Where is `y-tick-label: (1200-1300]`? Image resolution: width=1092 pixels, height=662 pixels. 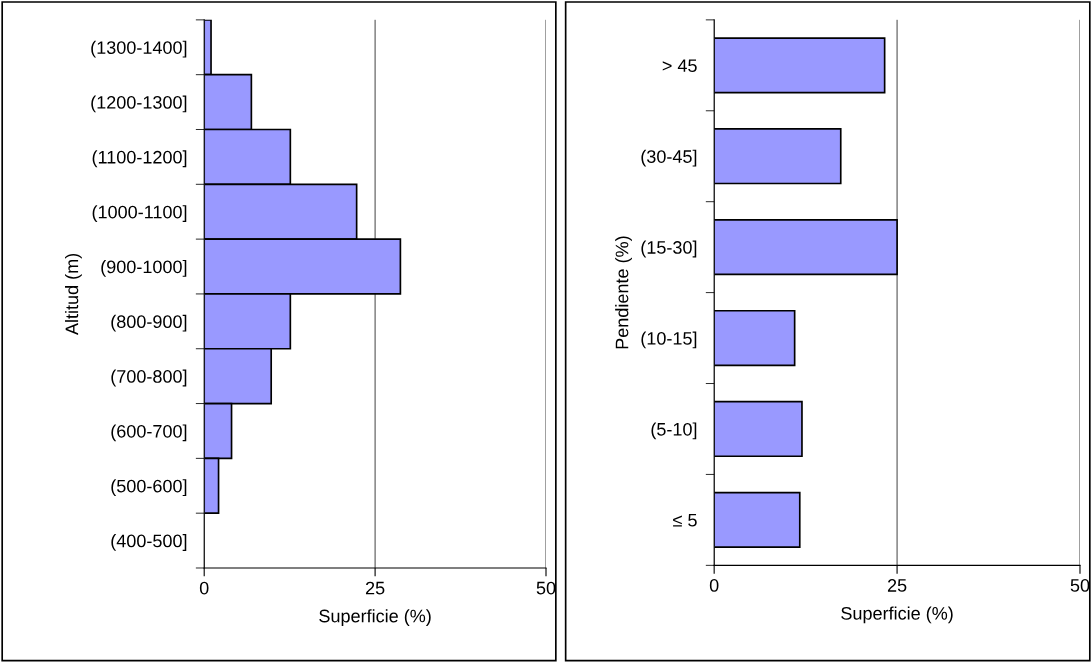
y-tick-label: (1200-1300] is located at coordinates (139, 104).